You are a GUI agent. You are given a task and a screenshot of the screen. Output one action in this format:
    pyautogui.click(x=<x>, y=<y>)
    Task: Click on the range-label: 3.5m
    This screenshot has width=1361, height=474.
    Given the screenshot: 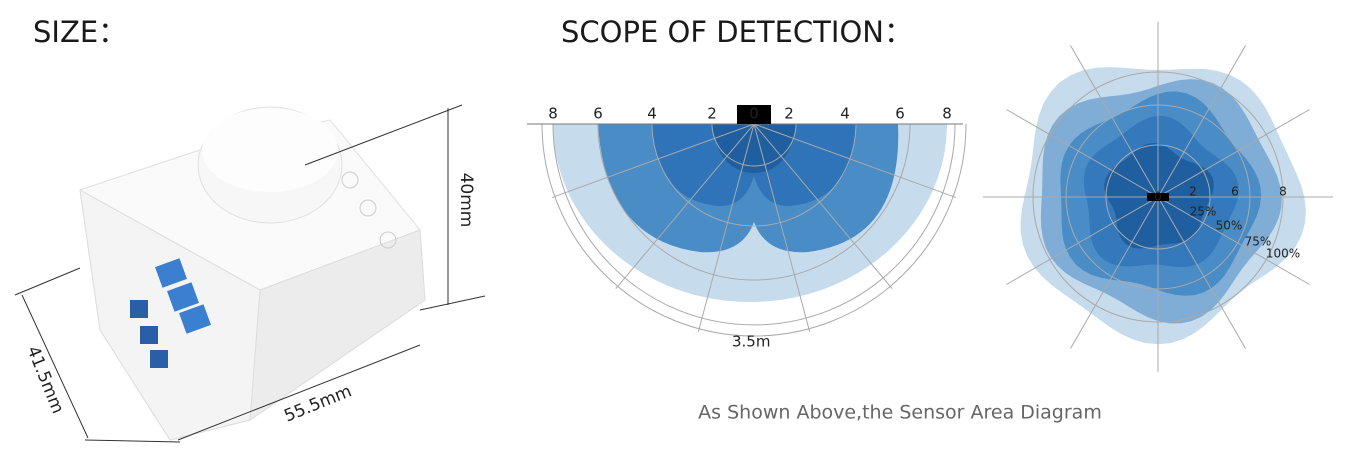 What is the action you would take?
    pyautogui.click(x=751, y=342)
    